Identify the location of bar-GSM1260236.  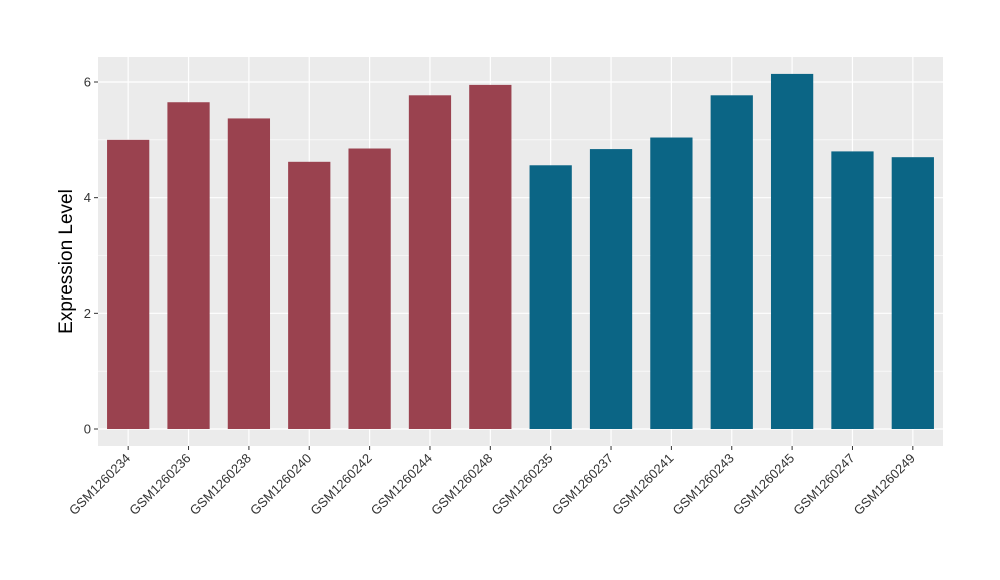
(188, 265).